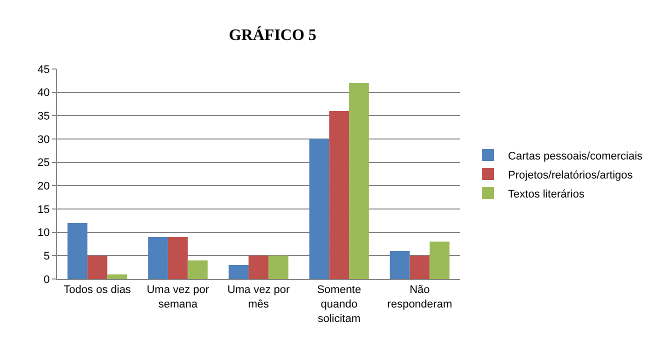  What do you see at coordinates (178, 297) in the screenshot?
I see `x-tick-label: Uma vez por semana` at bounding box center [178, 297].